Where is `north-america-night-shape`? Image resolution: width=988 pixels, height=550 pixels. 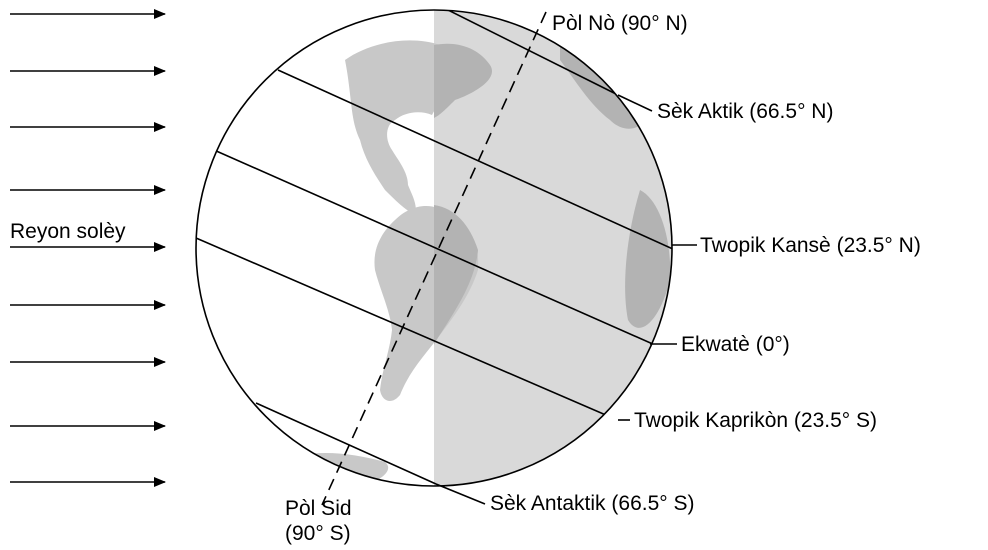
north-america-night-shape is located at coordinates (463, 80).